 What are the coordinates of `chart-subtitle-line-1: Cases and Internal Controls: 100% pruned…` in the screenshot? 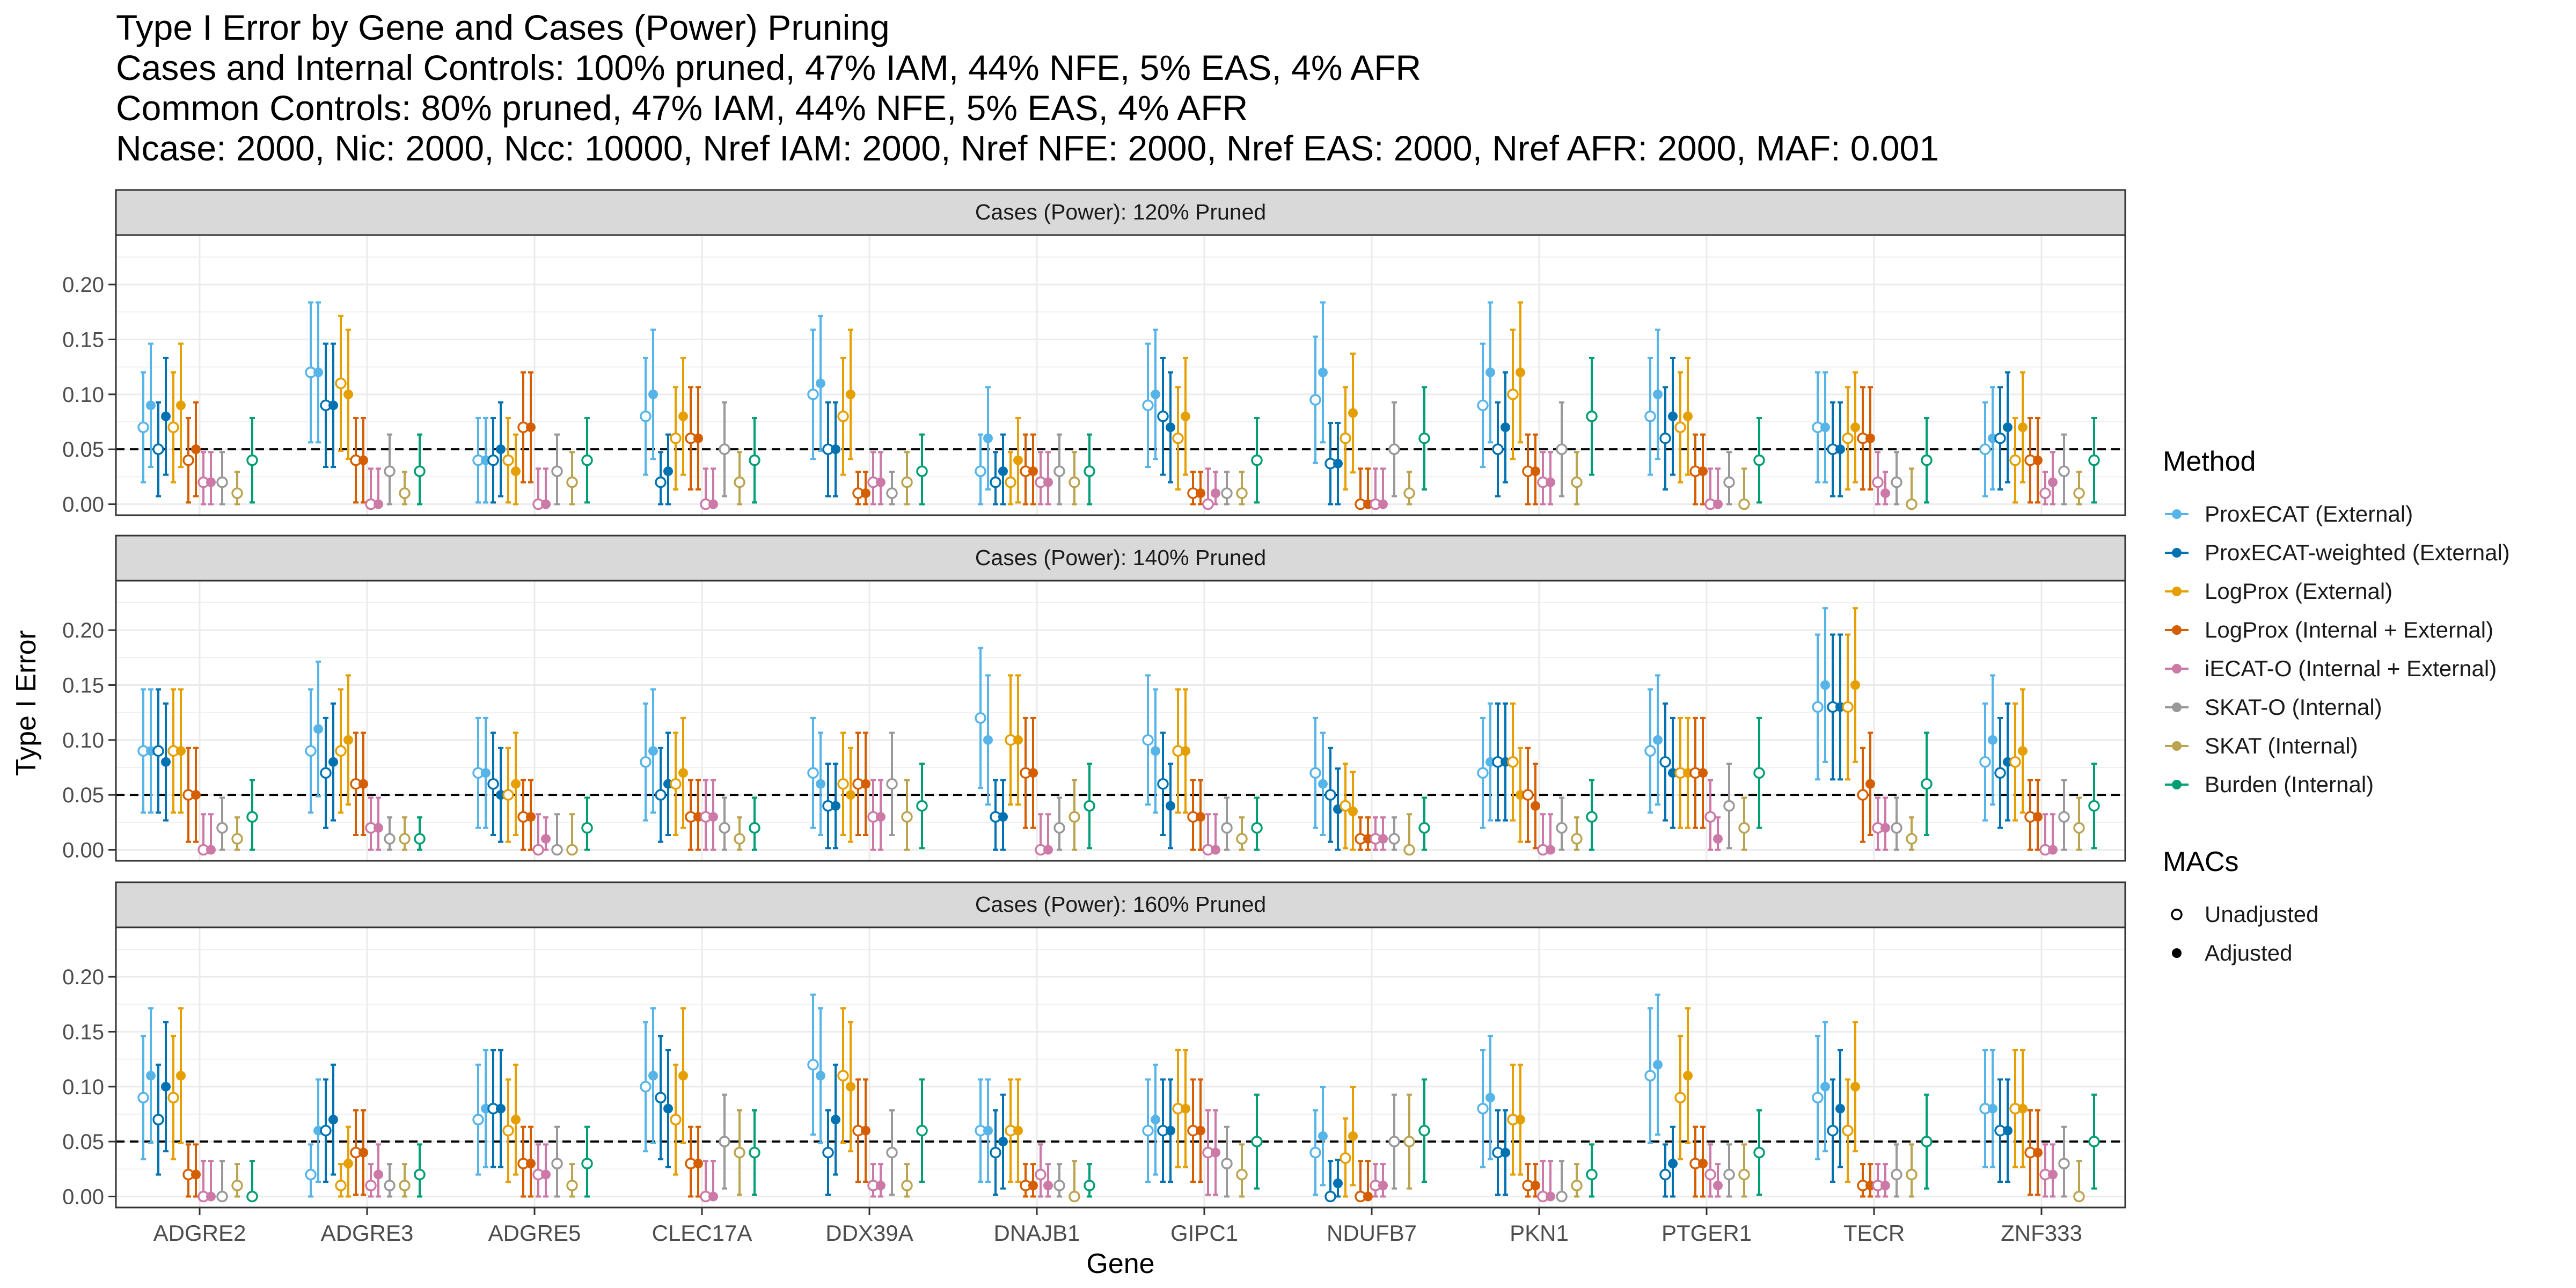 It's located at (769, 67).